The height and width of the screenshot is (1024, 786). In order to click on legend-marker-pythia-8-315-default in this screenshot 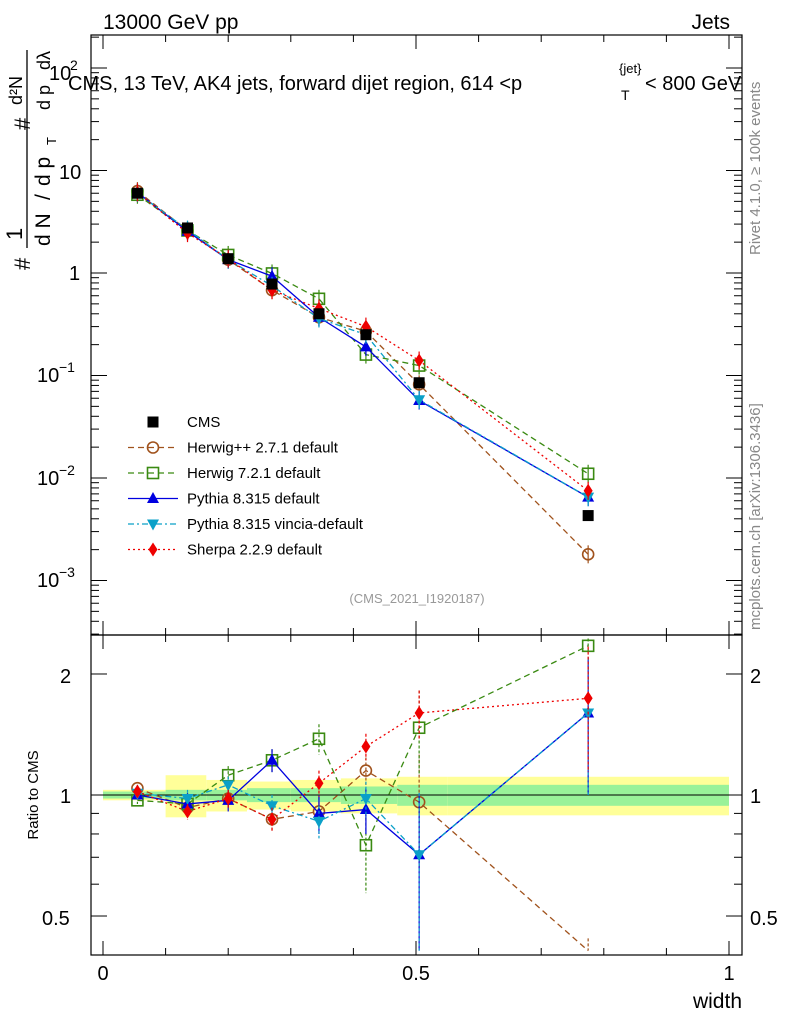, I will do `click(153, 497)`.